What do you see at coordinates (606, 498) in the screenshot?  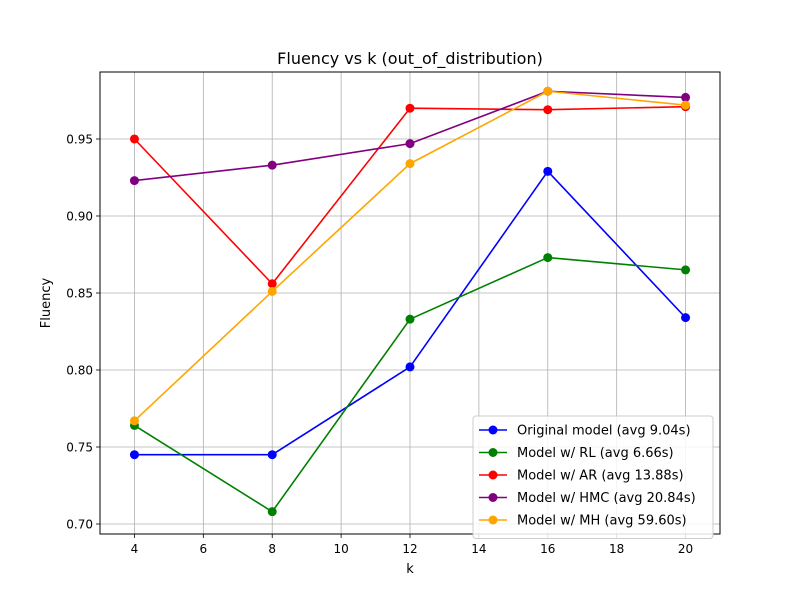 I see `legend-label: Model w/ HMC (avg 20.84s)` at bounding box center [606, 498].